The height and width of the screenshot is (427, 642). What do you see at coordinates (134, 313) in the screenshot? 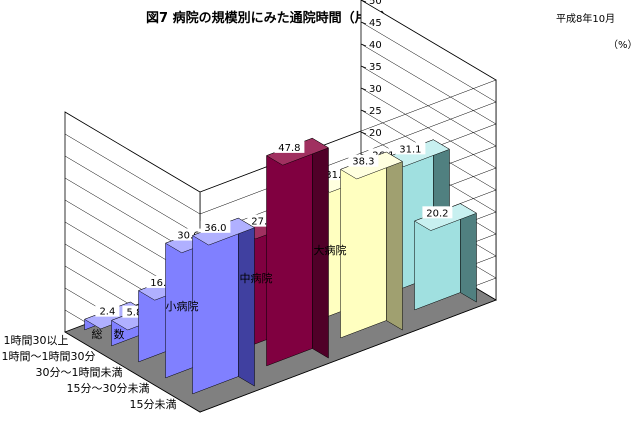
I see `data-label: 5.8` at bounding box center [134, 313].